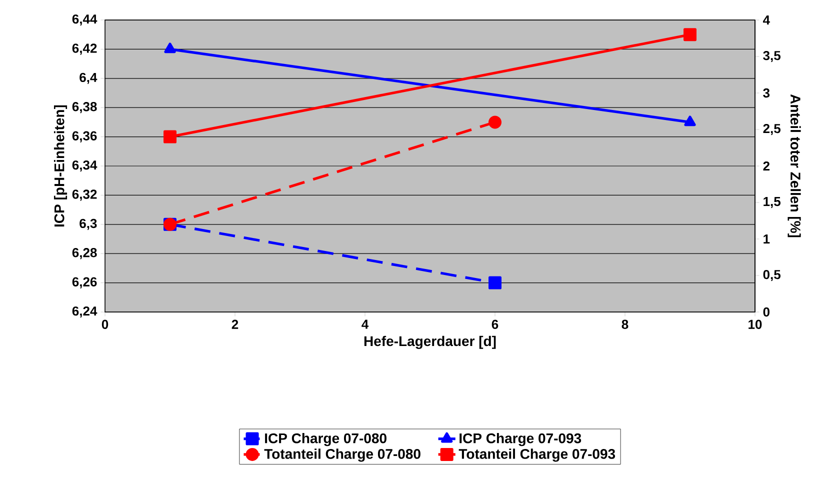 This screenshot has width=836, height=495. What do you see at coordinates (772, 56) in the screenshot?
I see `y2-tick-label: 3,5` at bounding box center [772, 56].